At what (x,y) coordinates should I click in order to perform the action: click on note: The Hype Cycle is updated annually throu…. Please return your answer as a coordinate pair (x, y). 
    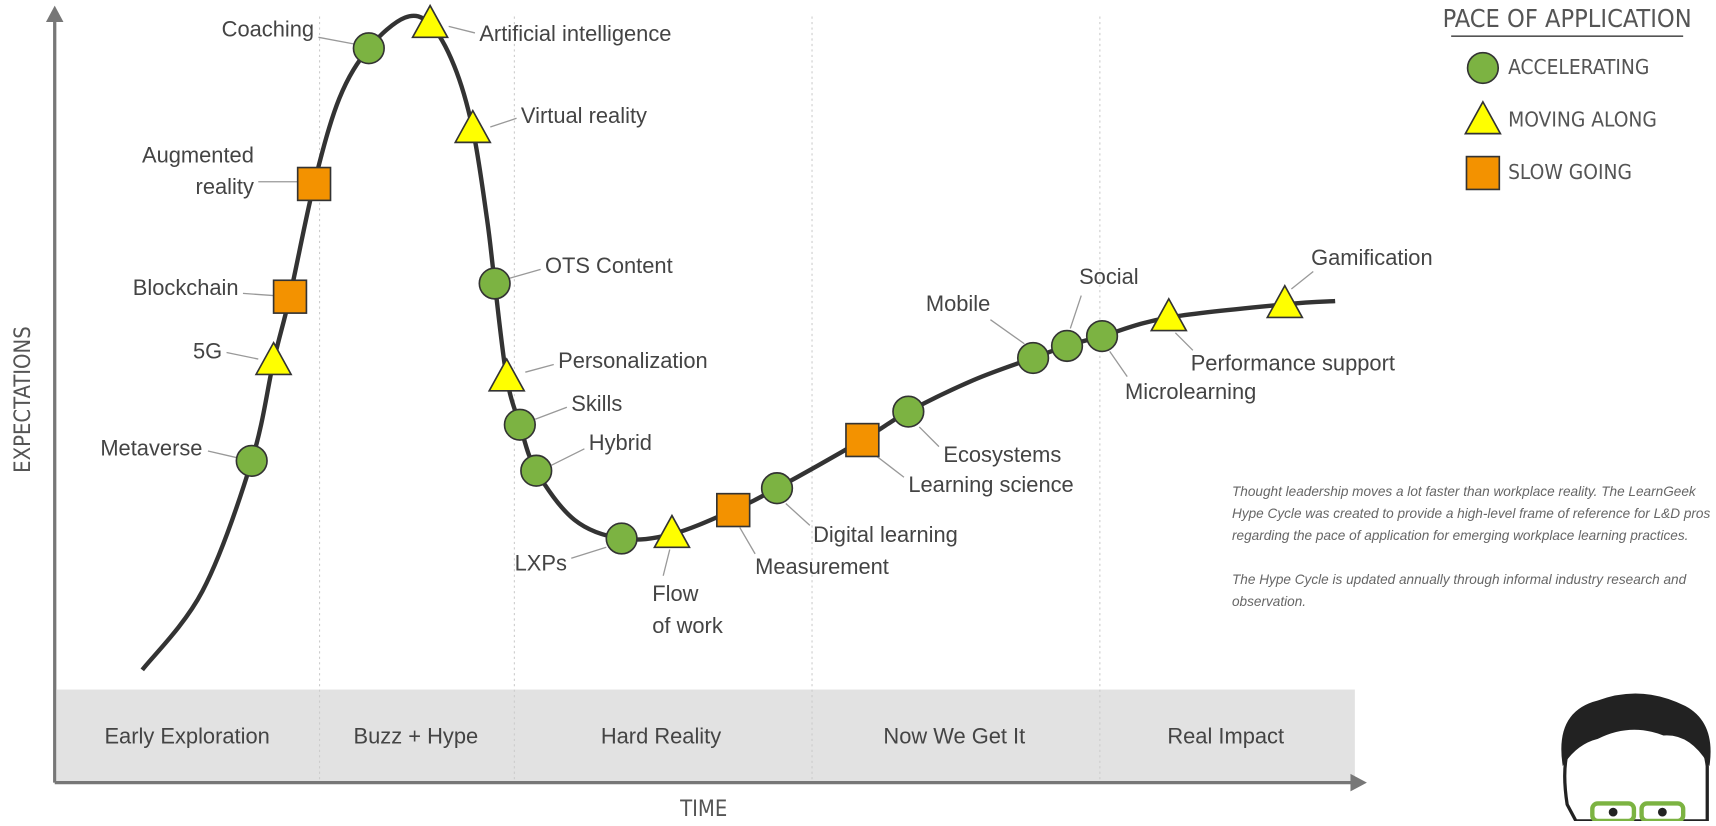
    Looking at the image, I should click on (1459, 590).